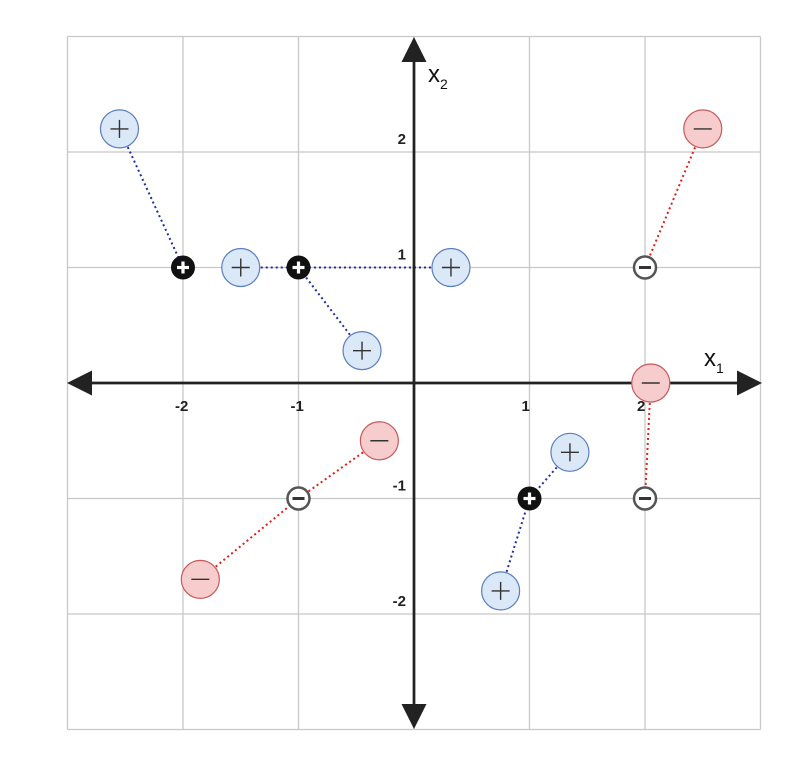  What do you see at coordinates (399, 486) in the screenshot?
I see `y-tick-label: -1` at bounding box center [399, 486].